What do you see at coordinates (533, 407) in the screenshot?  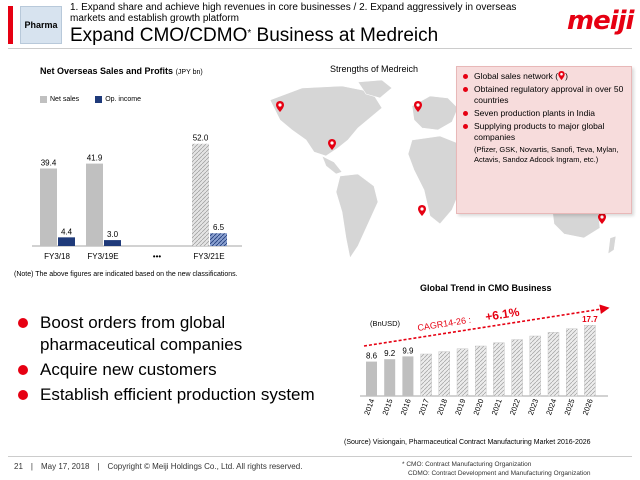 I see `cmo-year-label: 2023` at bounding box center [533, 407].